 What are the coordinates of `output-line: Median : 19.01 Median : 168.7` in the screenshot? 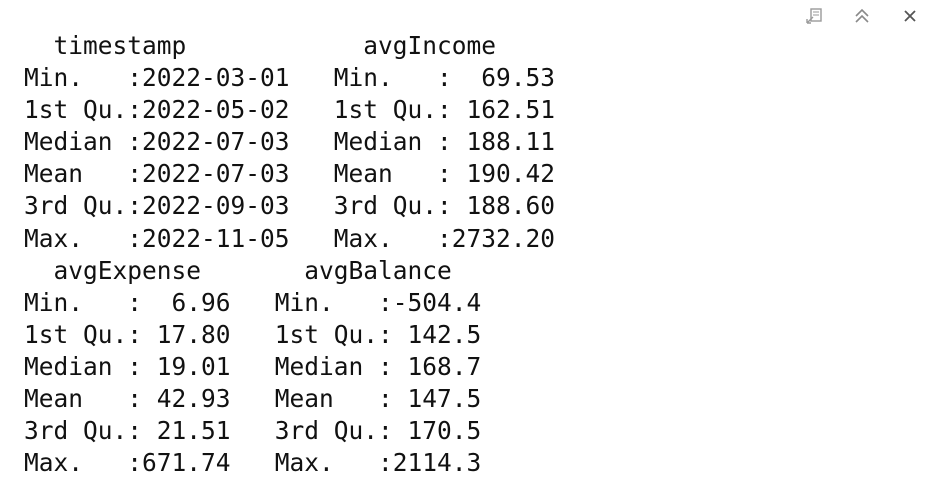 It's located at (267, 366).